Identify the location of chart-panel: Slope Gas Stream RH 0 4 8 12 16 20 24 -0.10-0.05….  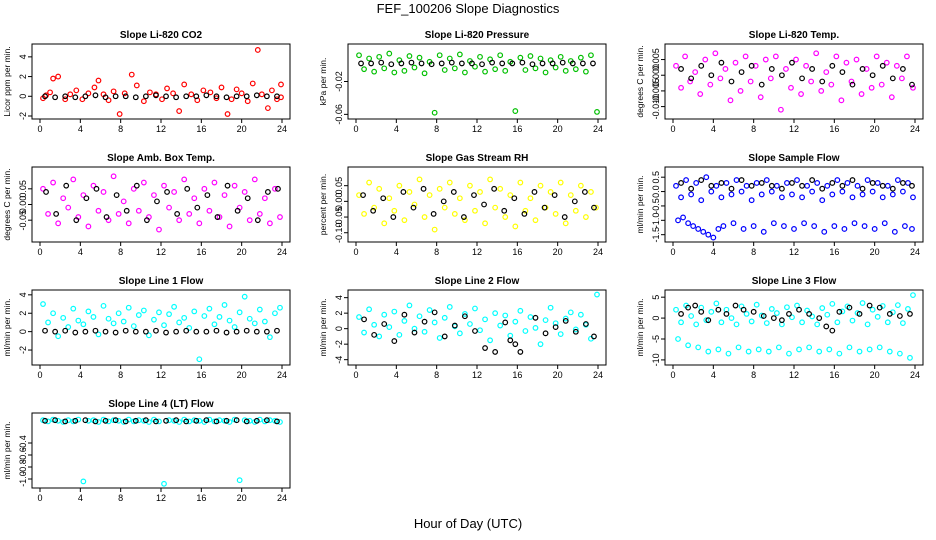
(462, 205).